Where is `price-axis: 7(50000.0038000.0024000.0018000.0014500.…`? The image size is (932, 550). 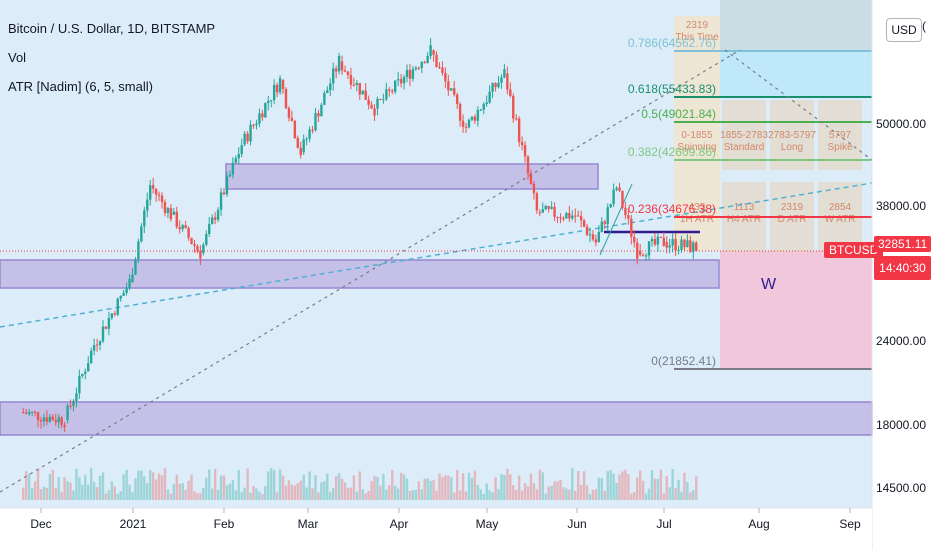 price-axis: 7(50000.0038000.0024000.0018000.0014500.… is located at coordinates (901, 257).